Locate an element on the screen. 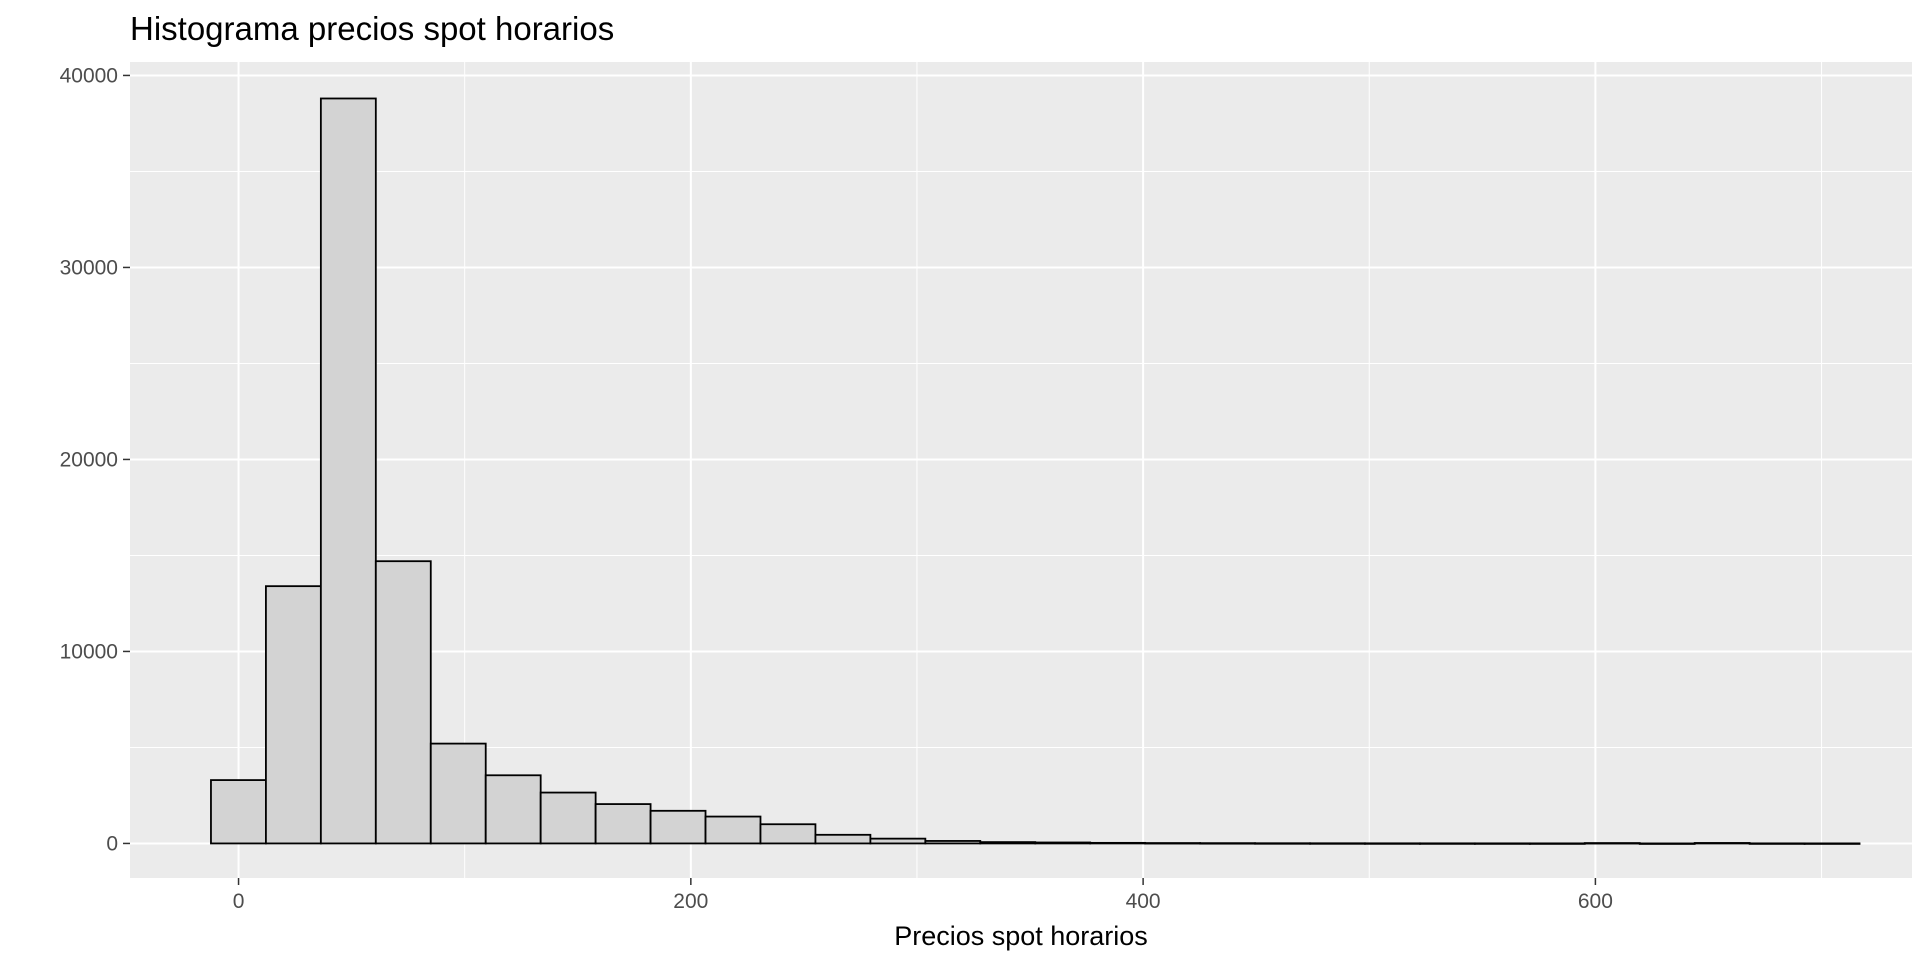 This screenshot has width=1920, height=960. x-tick-label: 600 is located at coordinates (1595, 901).